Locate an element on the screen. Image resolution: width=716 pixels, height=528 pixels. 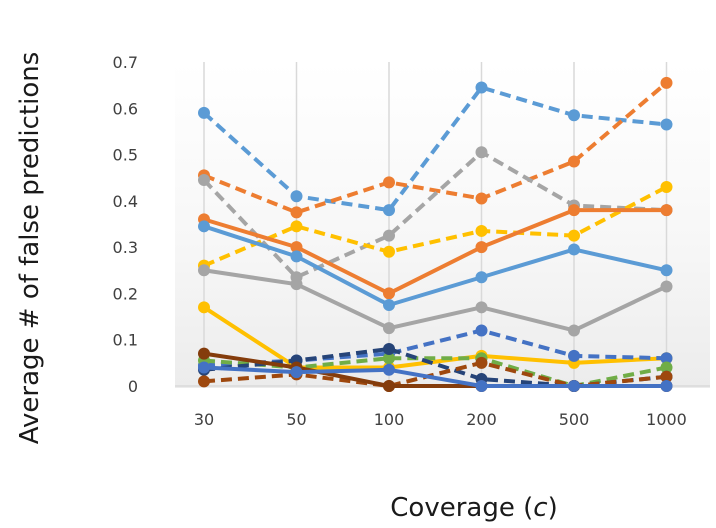
x-tick-label: 200 is located at coordinates (481, 419).